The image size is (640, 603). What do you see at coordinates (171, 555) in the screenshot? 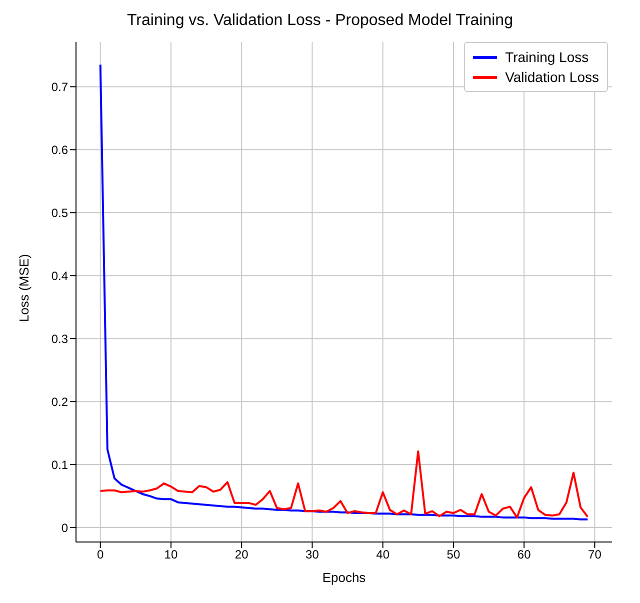
I see `x-tick-label: 10` at bounding box center [171, 555].